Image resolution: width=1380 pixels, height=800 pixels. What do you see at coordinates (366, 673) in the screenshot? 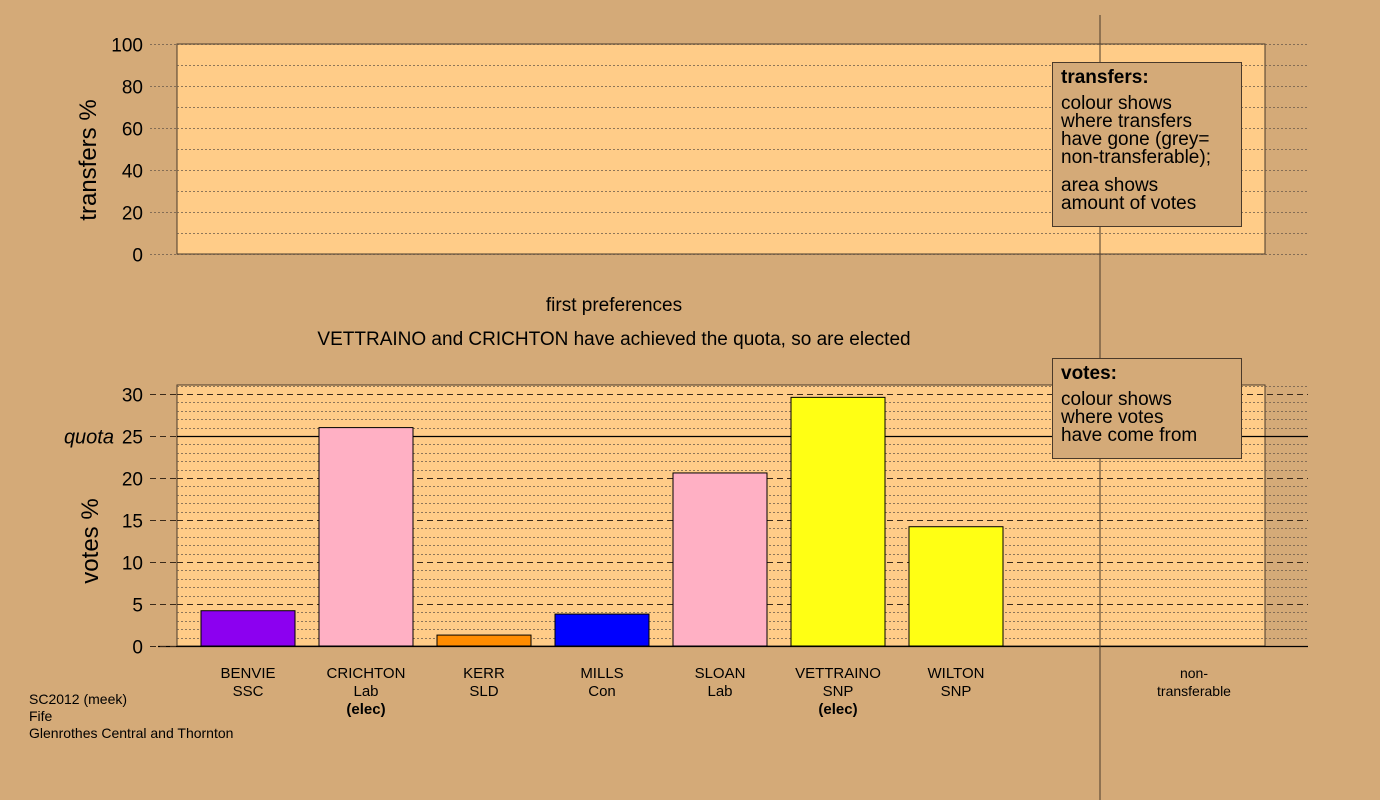
I see `candidate-name: CRICHTON` at bounding box center [366, 673].